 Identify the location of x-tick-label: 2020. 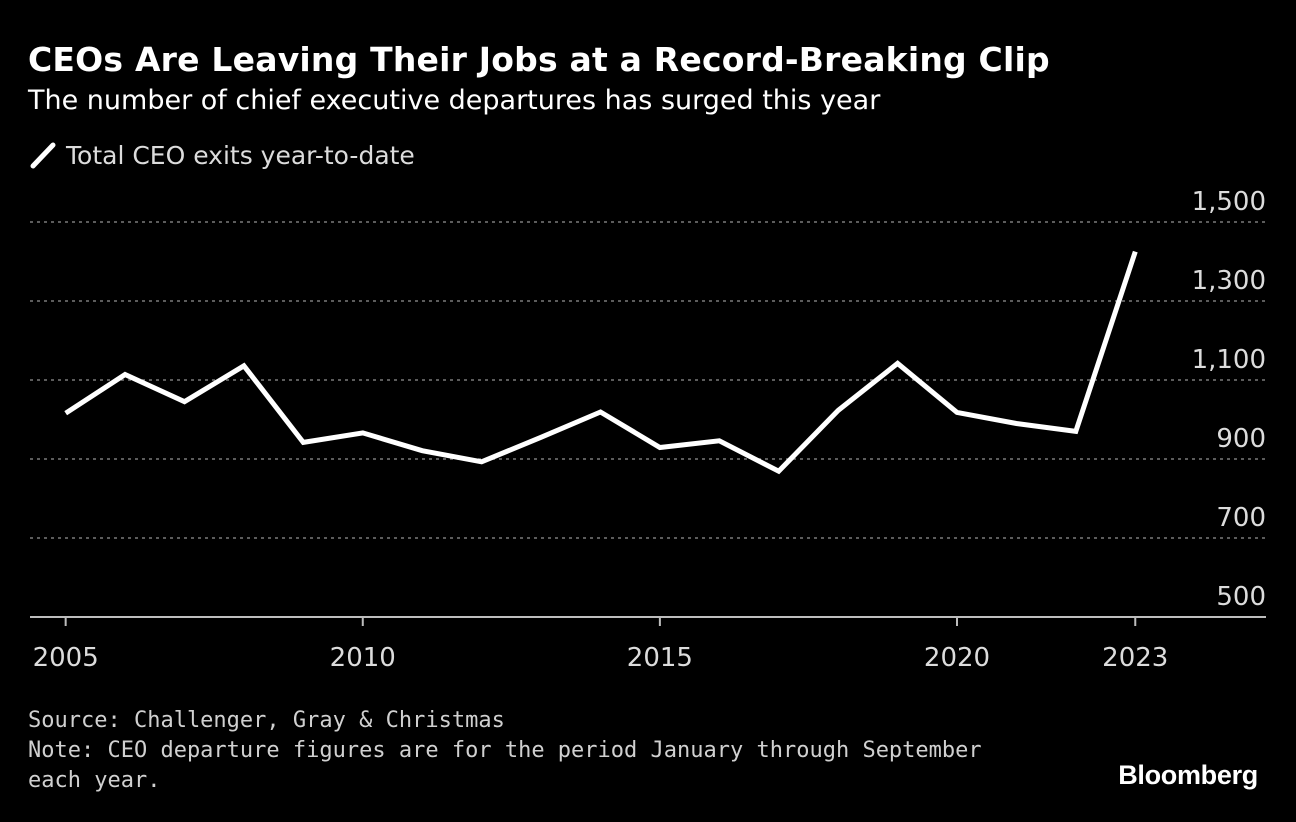
(957, 658).